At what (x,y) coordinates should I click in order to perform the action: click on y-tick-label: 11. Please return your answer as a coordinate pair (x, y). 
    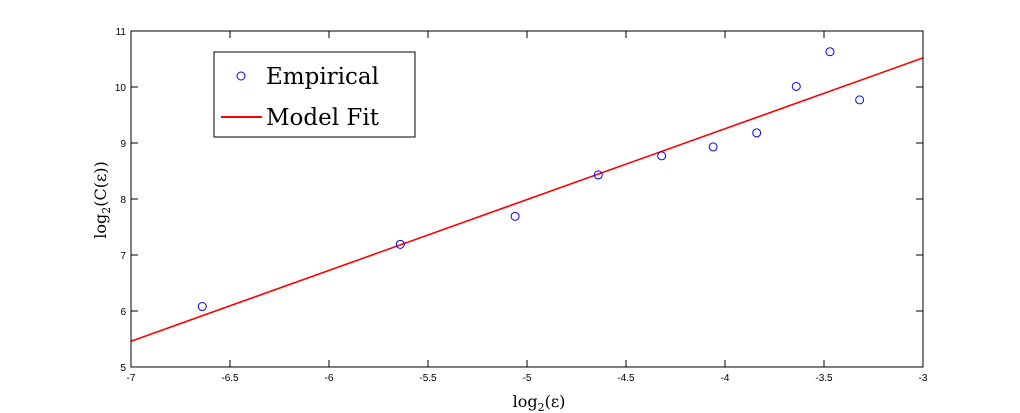
    Looking at the image, I should click on (121, 32).